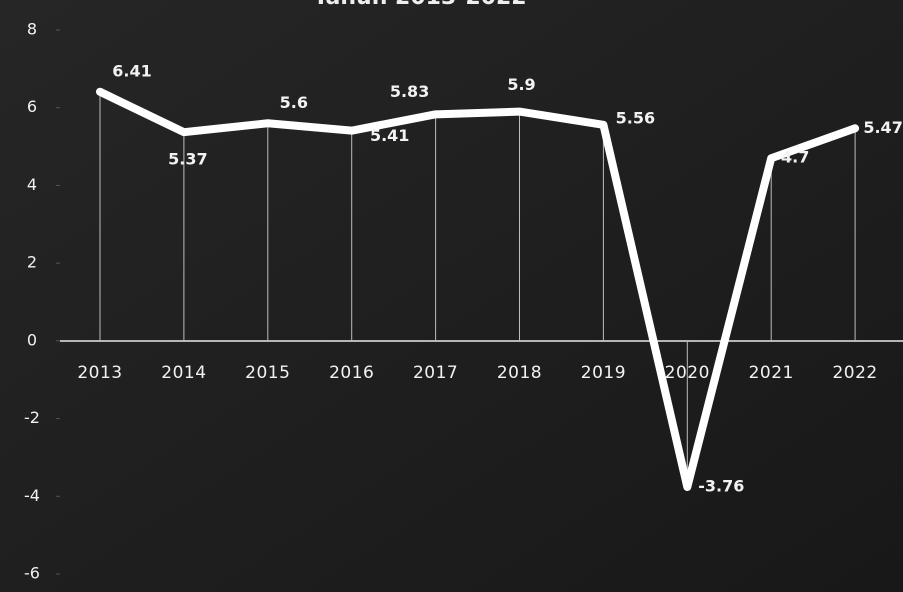 The image size is (903, 592). I want to click on data-label: 5.6, so click(294, 102).